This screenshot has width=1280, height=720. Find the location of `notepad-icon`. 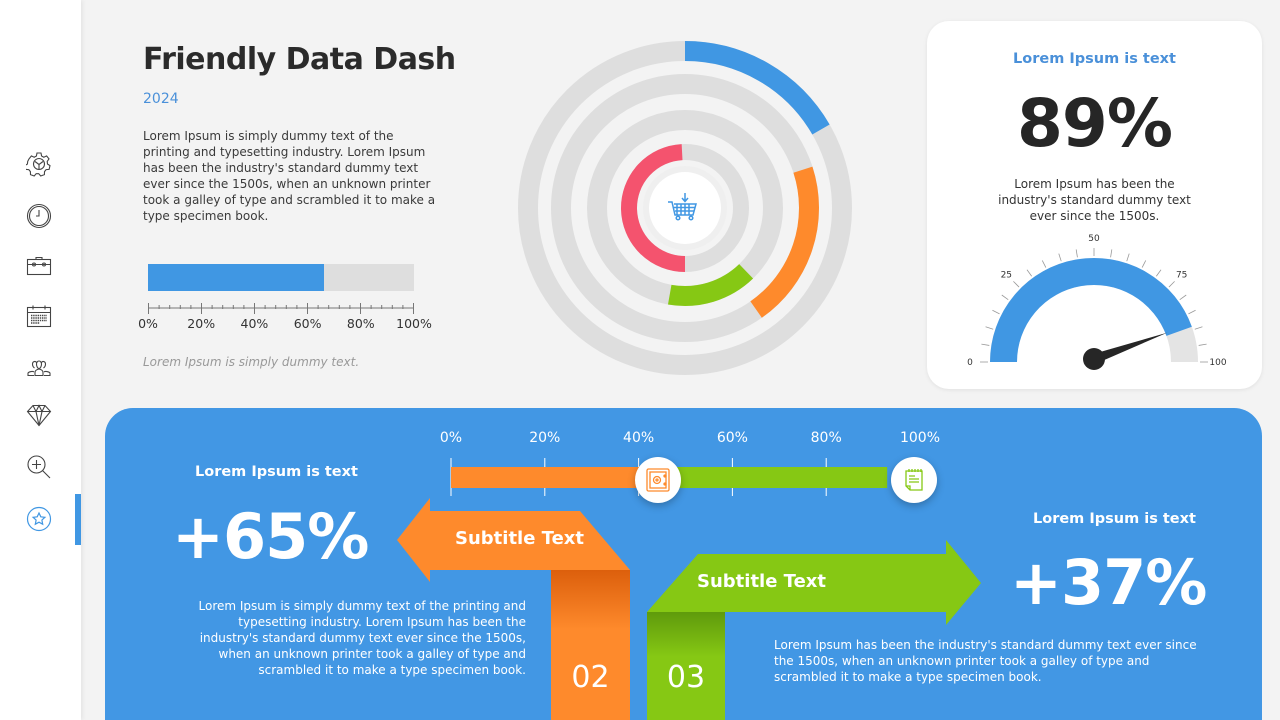

notepad-icon is located at coordinates (914, 480).